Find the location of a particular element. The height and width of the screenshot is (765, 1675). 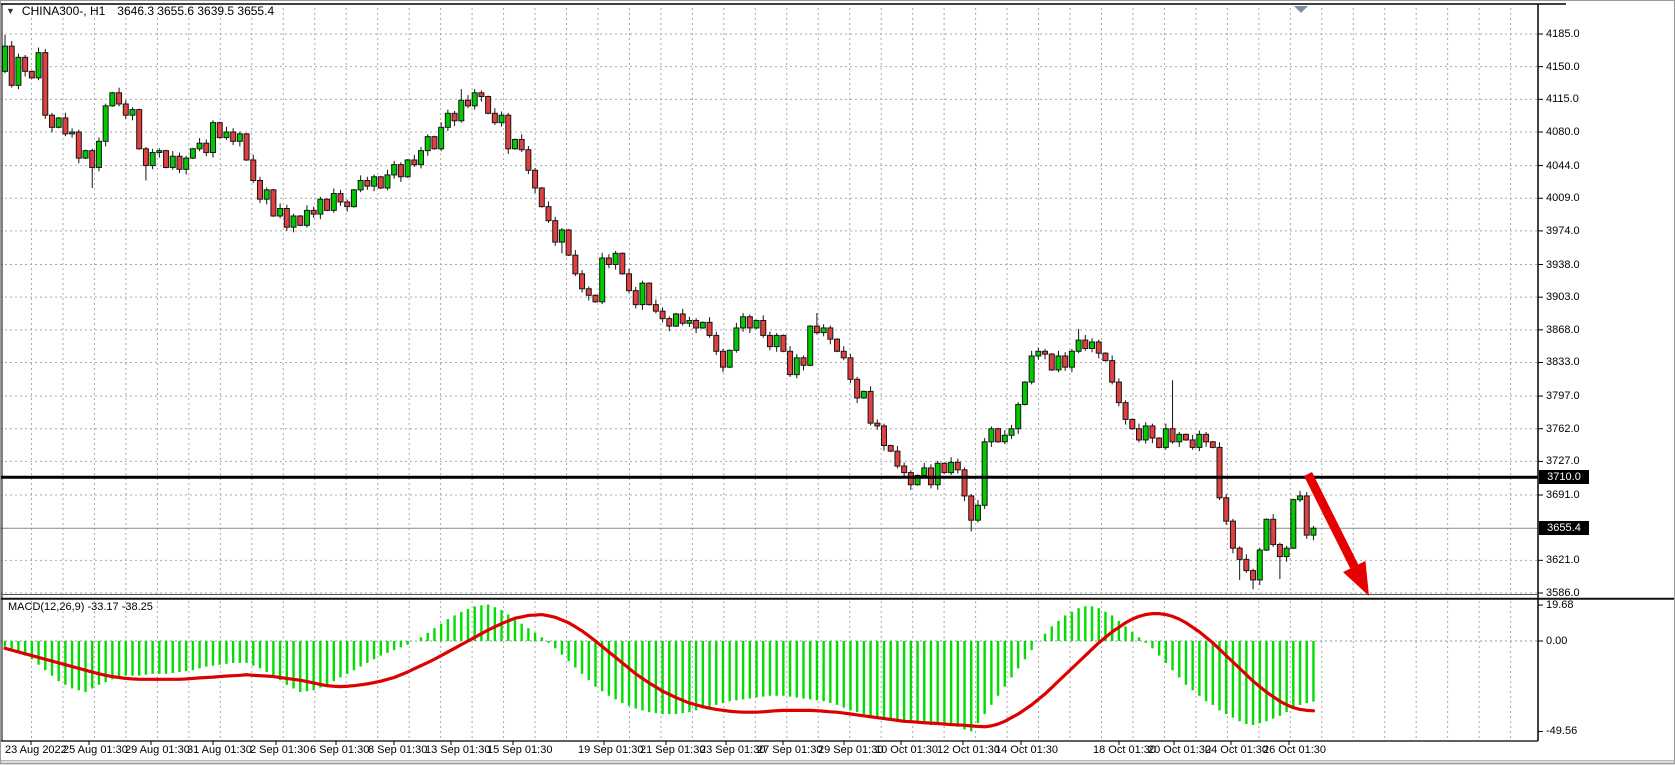

price-tick-label: 3621.0 is located at coordinates (1563, 560).